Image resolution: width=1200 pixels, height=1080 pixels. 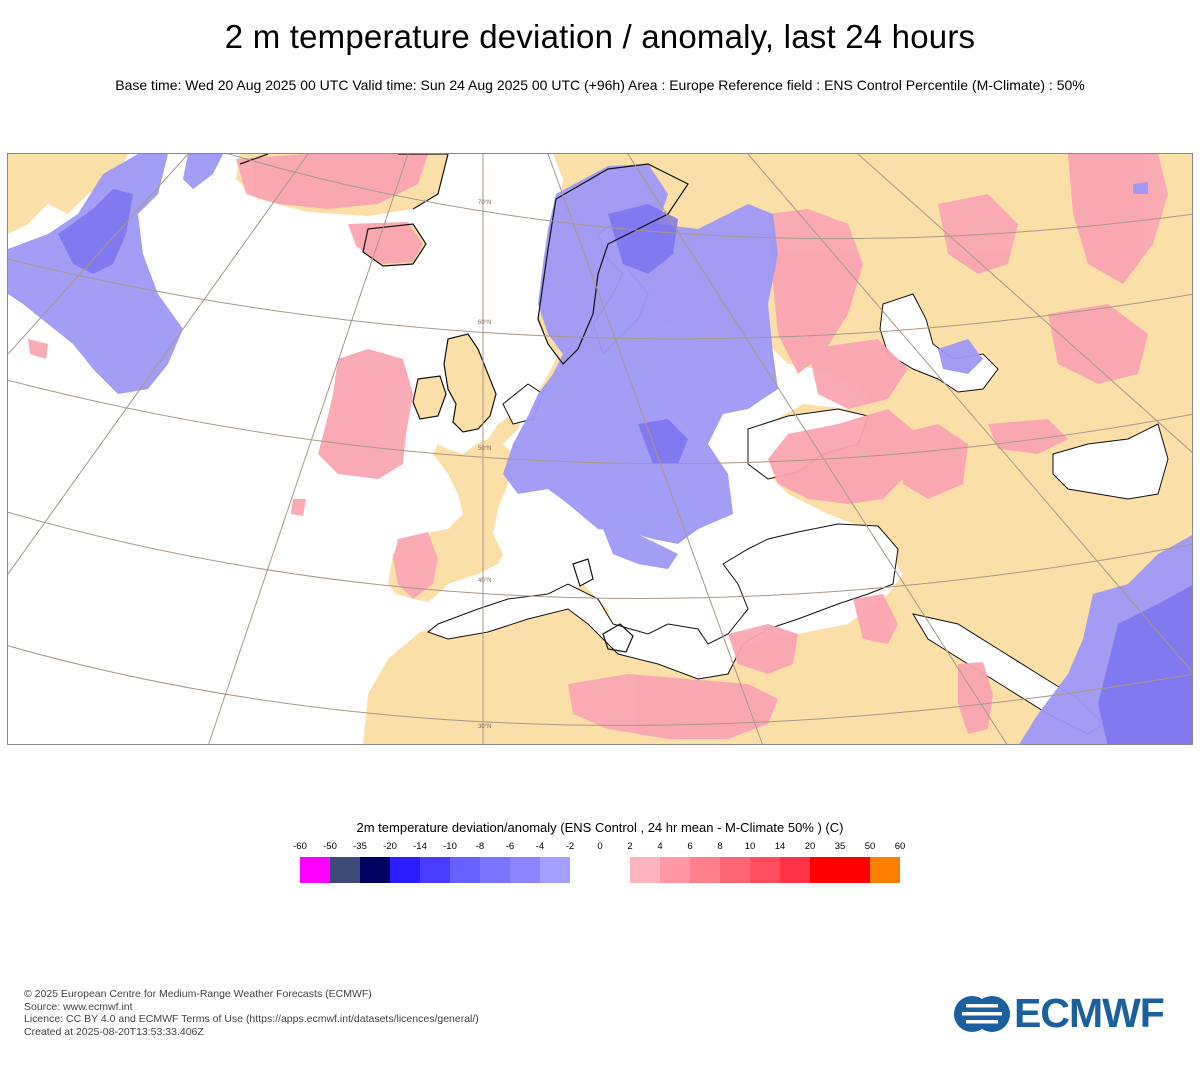 I want to click on legend-tick-label: 8, so click(x=720, y=846).